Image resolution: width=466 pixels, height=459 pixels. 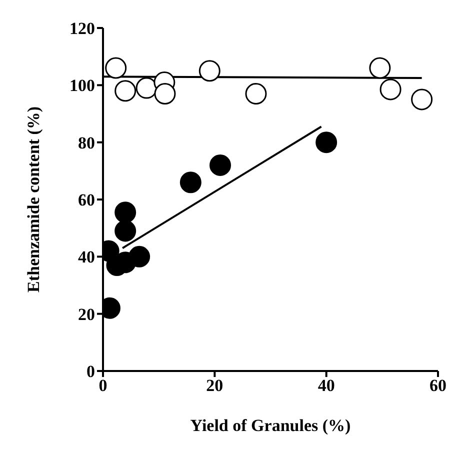 I want to click on x-tick-label: 40, so click(x=326, y=386).